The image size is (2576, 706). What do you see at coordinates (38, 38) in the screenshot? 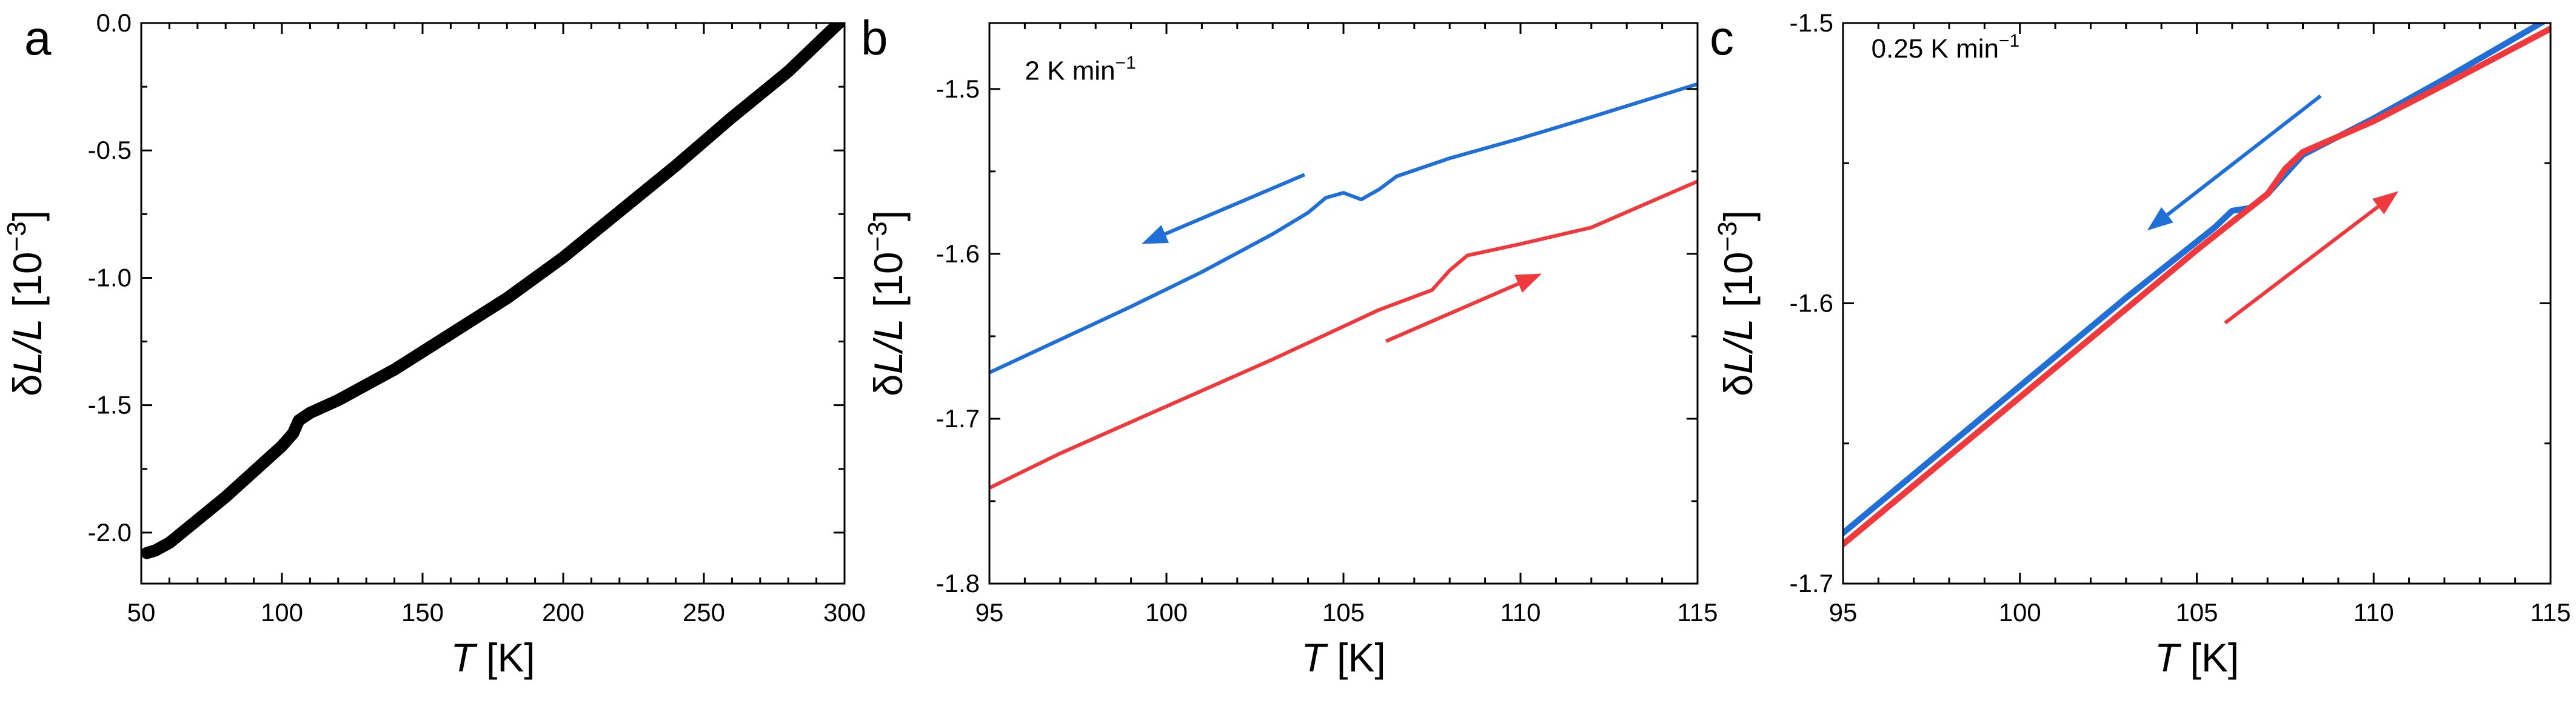
I see `panel-letter-a: a` at bounding box center [38, 38].